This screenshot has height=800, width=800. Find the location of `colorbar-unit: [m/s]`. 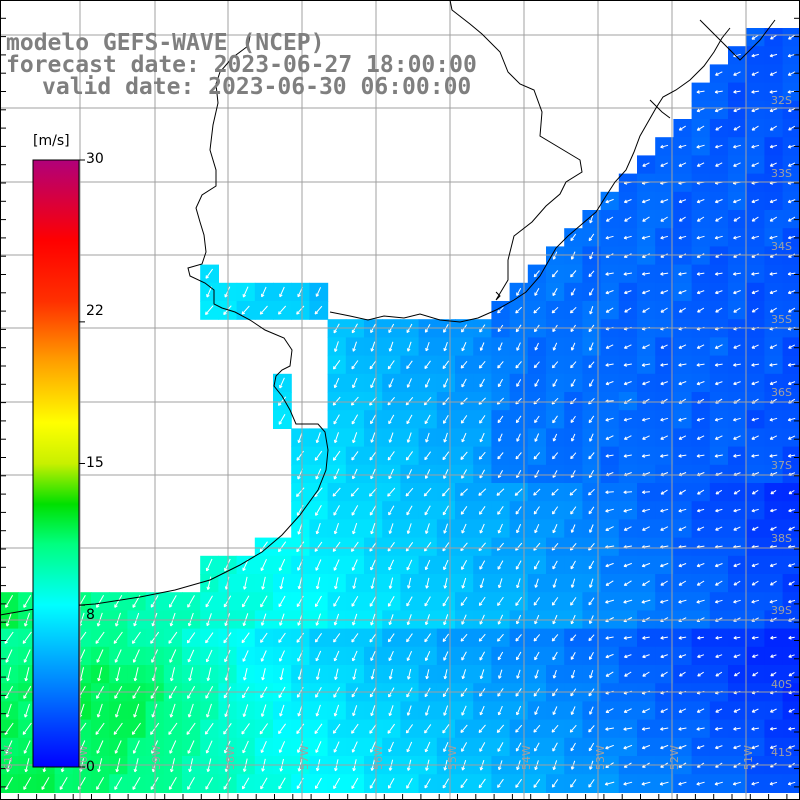

colorbar-unit: [m/s] is located at coordinates (51, 141).